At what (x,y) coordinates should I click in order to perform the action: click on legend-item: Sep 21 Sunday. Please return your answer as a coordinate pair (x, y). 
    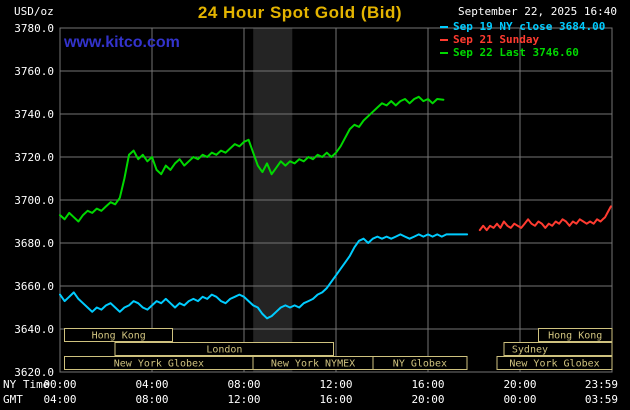
    Looking at the image, I should click on (522, 39).